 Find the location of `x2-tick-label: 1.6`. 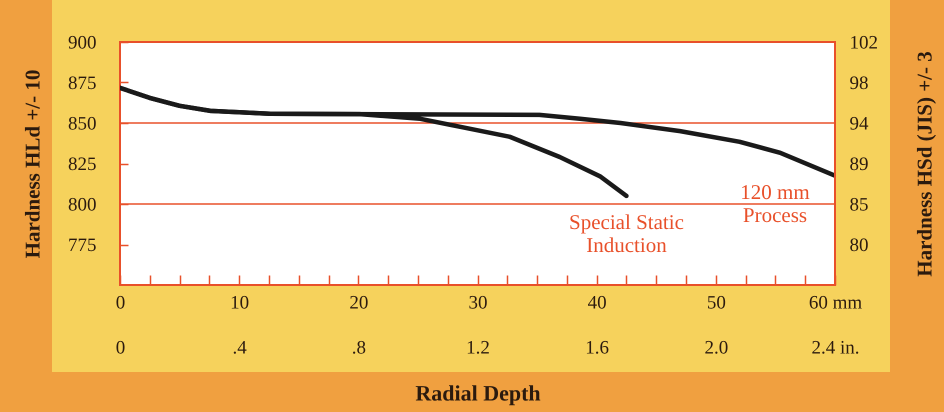

x2-tick-label: 1.6 is located at coordinates (597, 348).